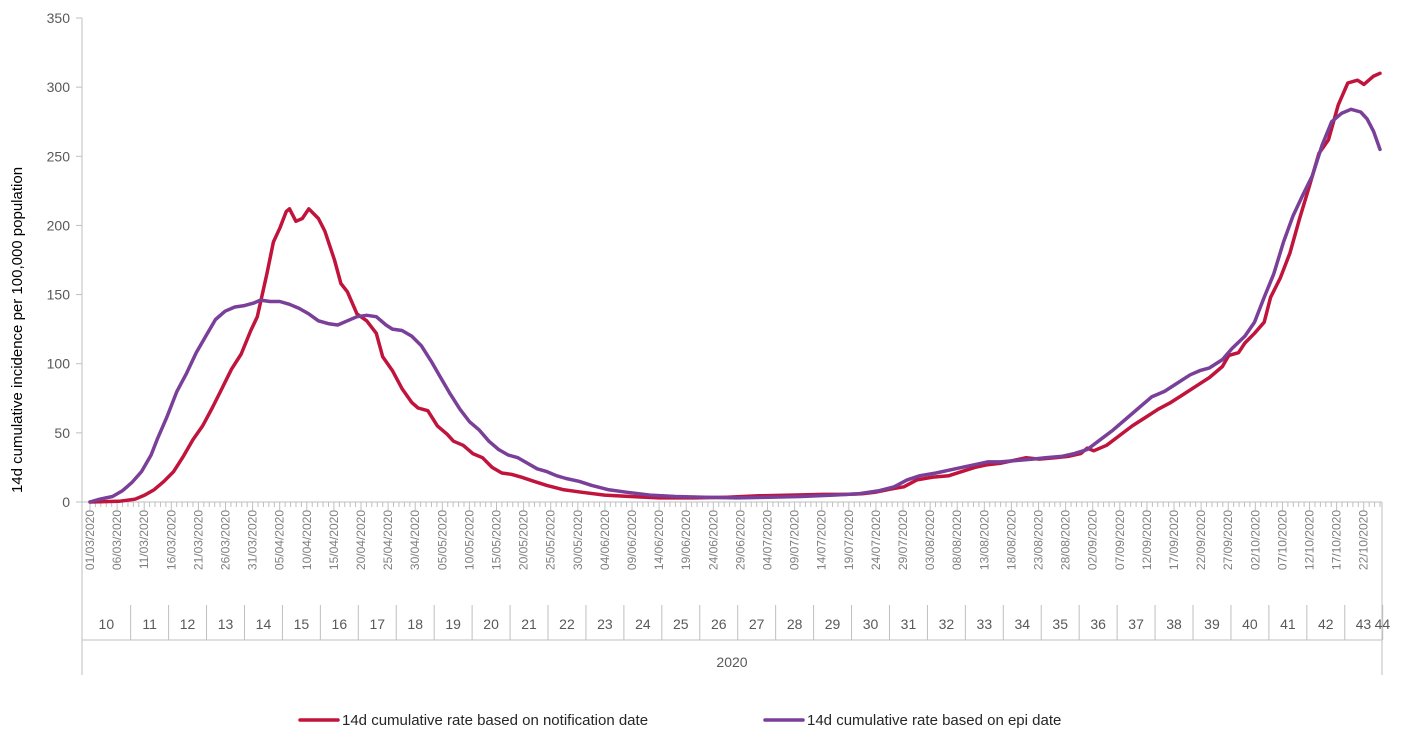 The width and height of the screenshot is (1402, 737). Describe the element at coordinates (686, 540) in the screenshot. I see `x-date-label: 19/06/2020` at that location.